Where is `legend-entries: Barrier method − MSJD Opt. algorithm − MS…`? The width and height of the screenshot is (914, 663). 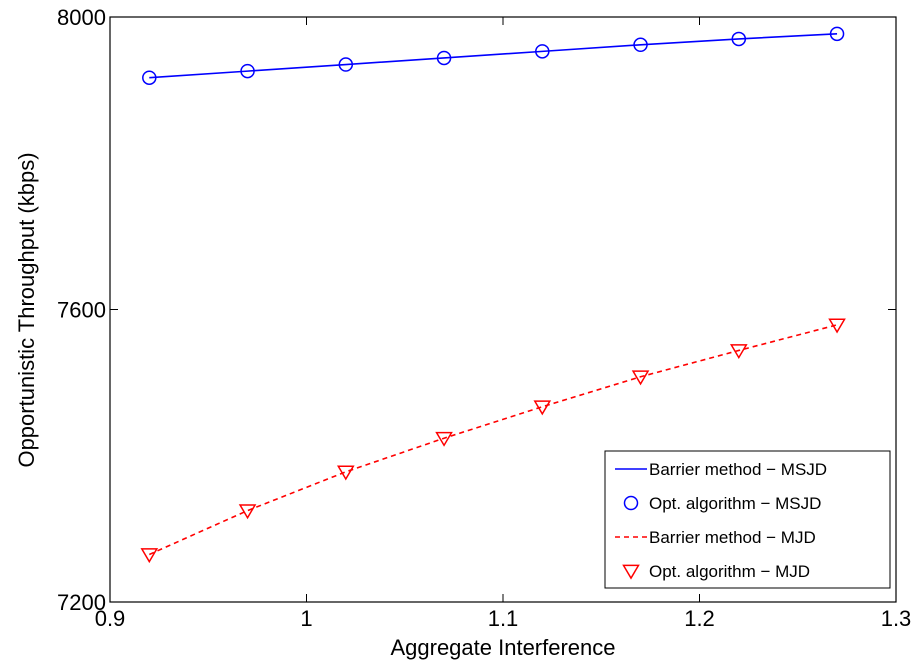
legend-entries: Barrier method − MSJD Opt. algorithm − MS… is located at coordinates (721, 520).